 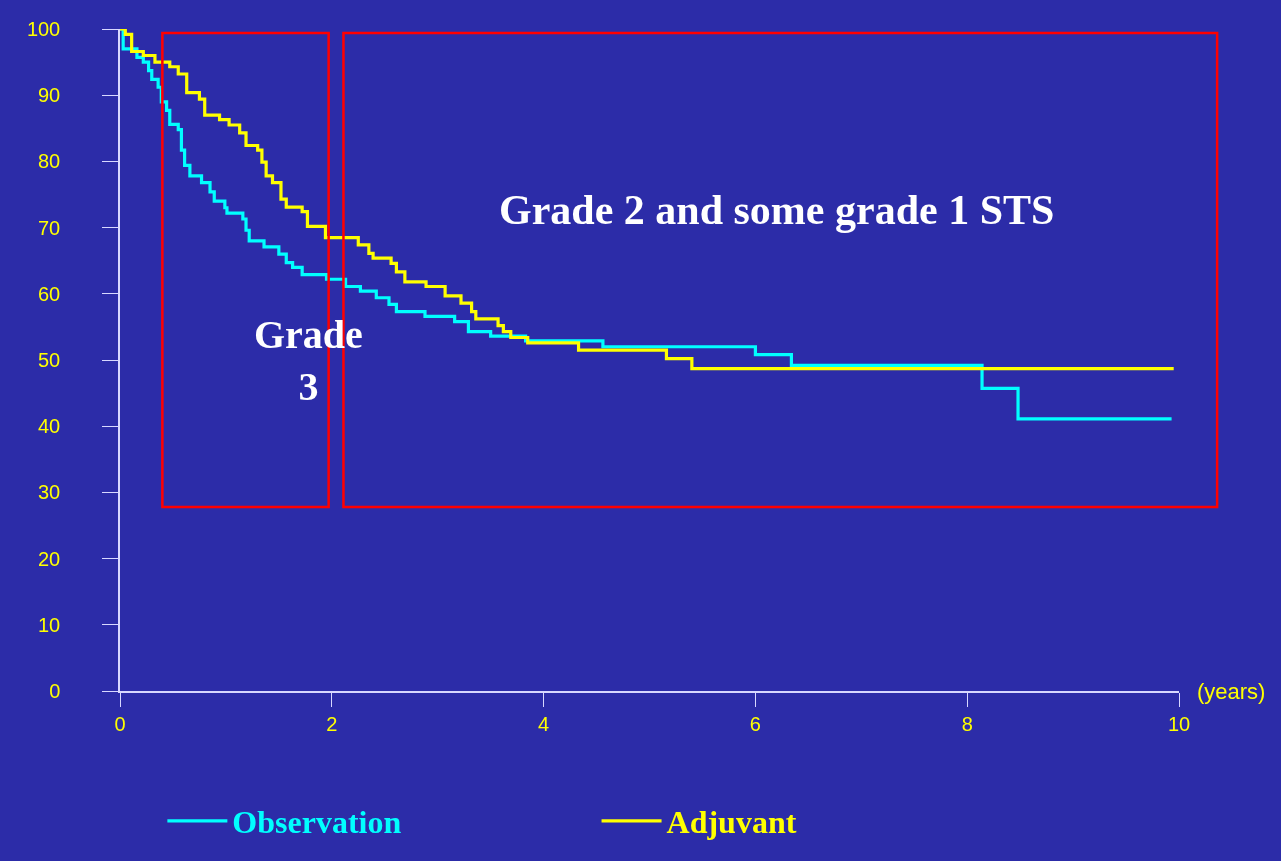 I want to click on y-tick-label: 60, so click(x=49, y=293).